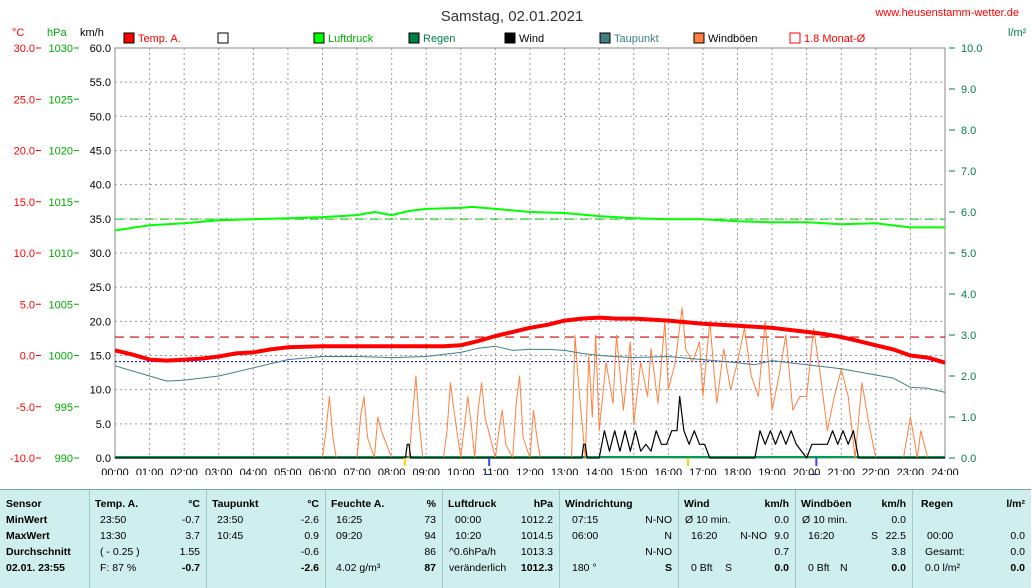  Describe the element at coordinates (565, 471) in the screenshot. I see `x-tick-label: 13:00` at that location.